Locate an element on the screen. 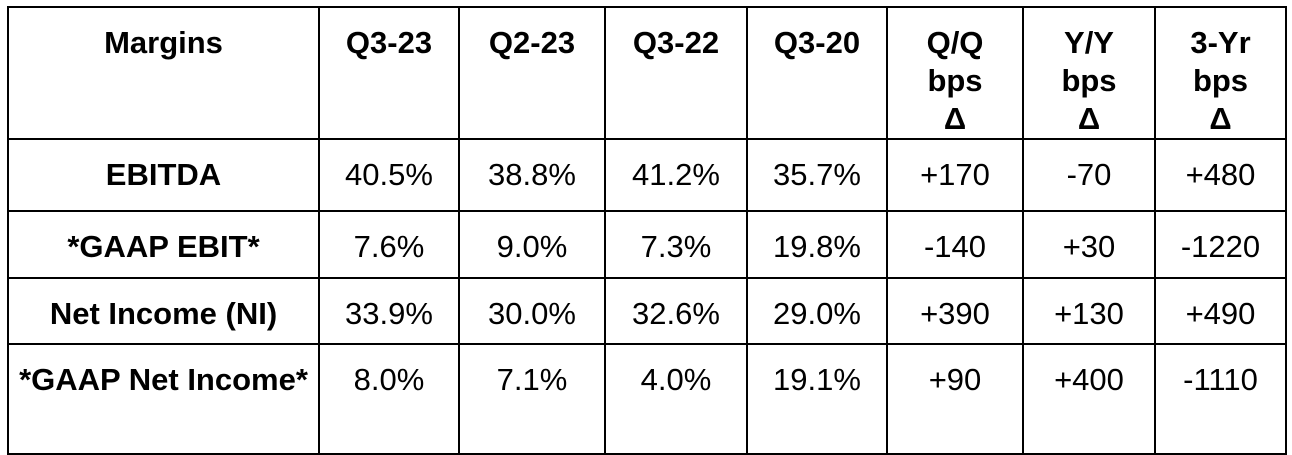 Image resolution: width=1292 pixels, height=455 pixels. cell: -1220 is located at coordinates (1220, 244).